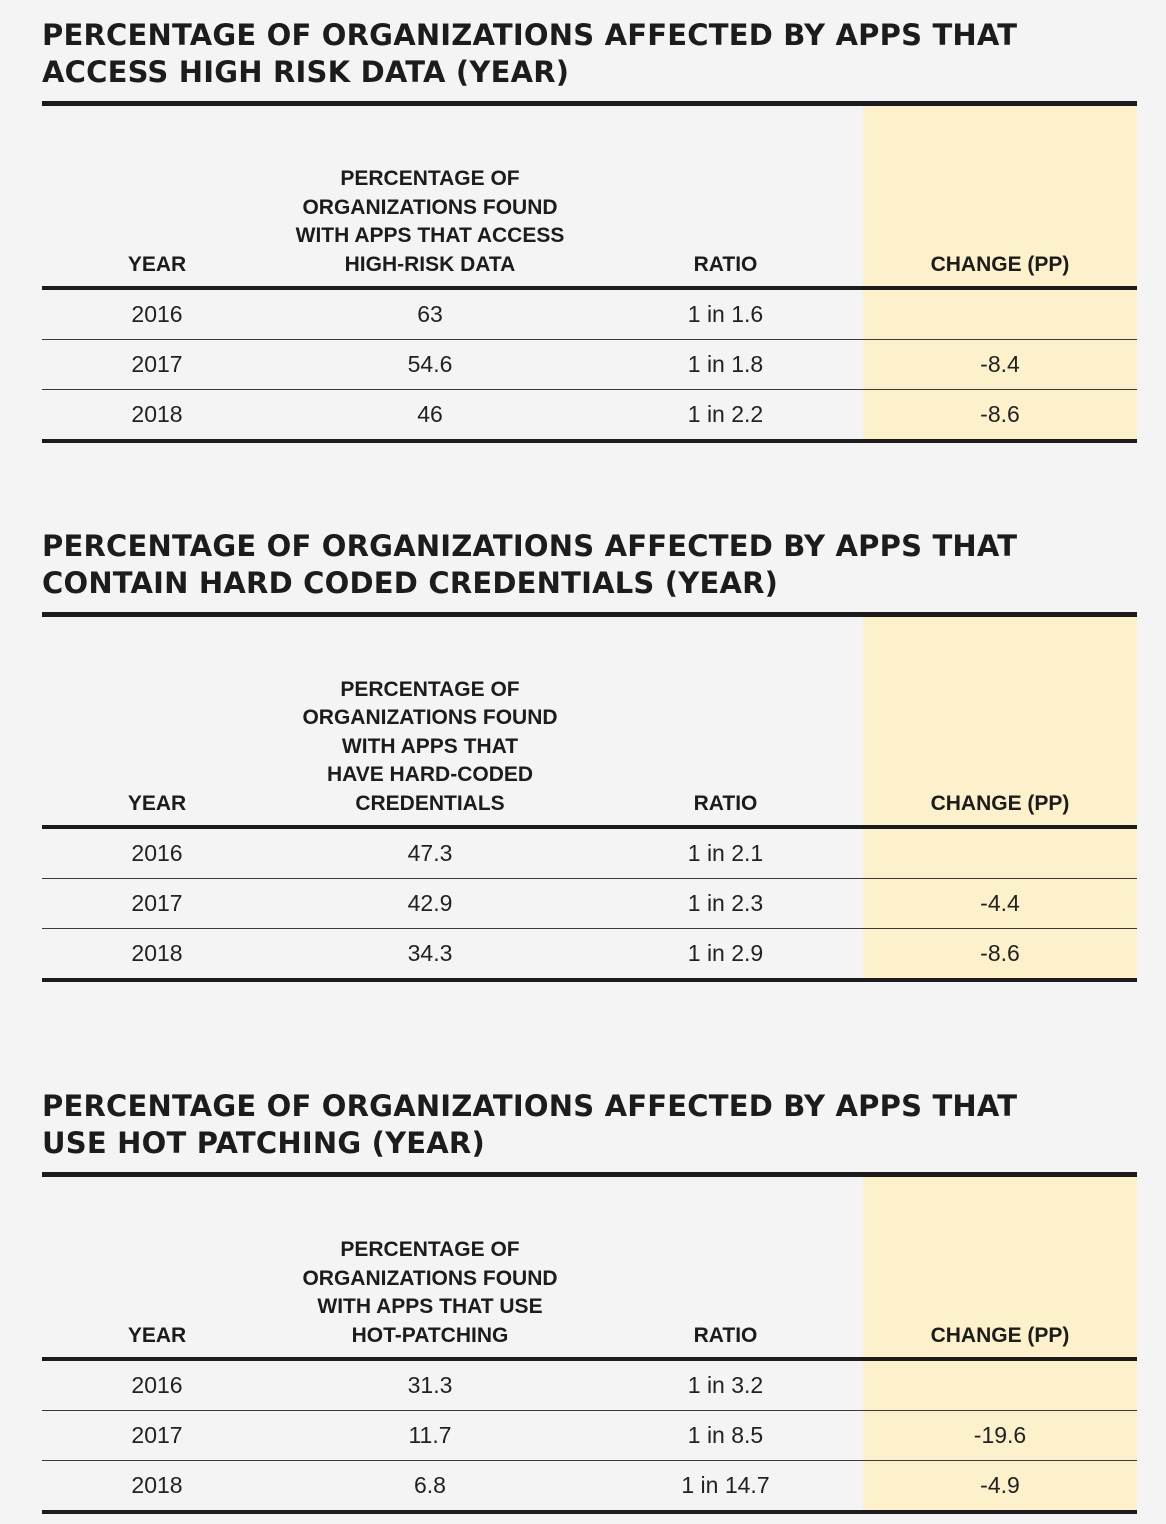 The image size is (1166, 1524). What do you see at coordinates (589, 1486) in the screenshot?
I see `table-row: 2018 6.8 1 in 14.7 -4.9` at bounding box center [589, 1486].